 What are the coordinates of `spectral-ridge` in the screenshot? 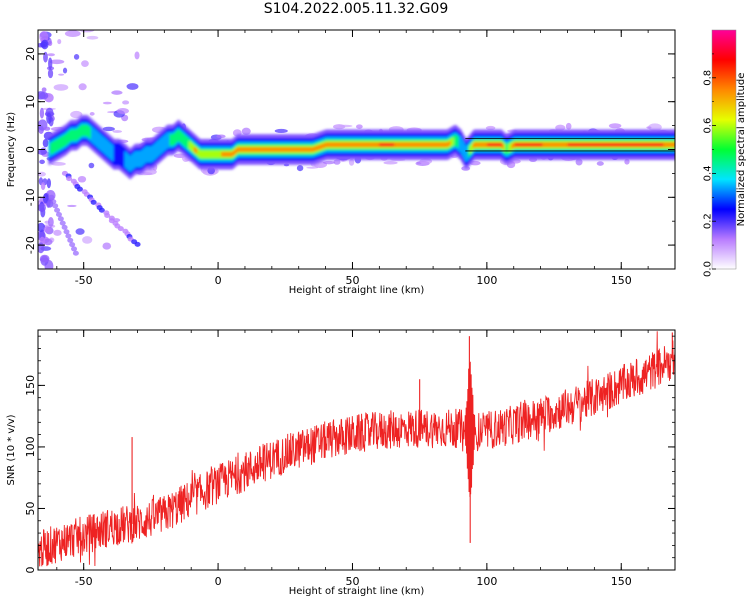 It's located at (361, 147).